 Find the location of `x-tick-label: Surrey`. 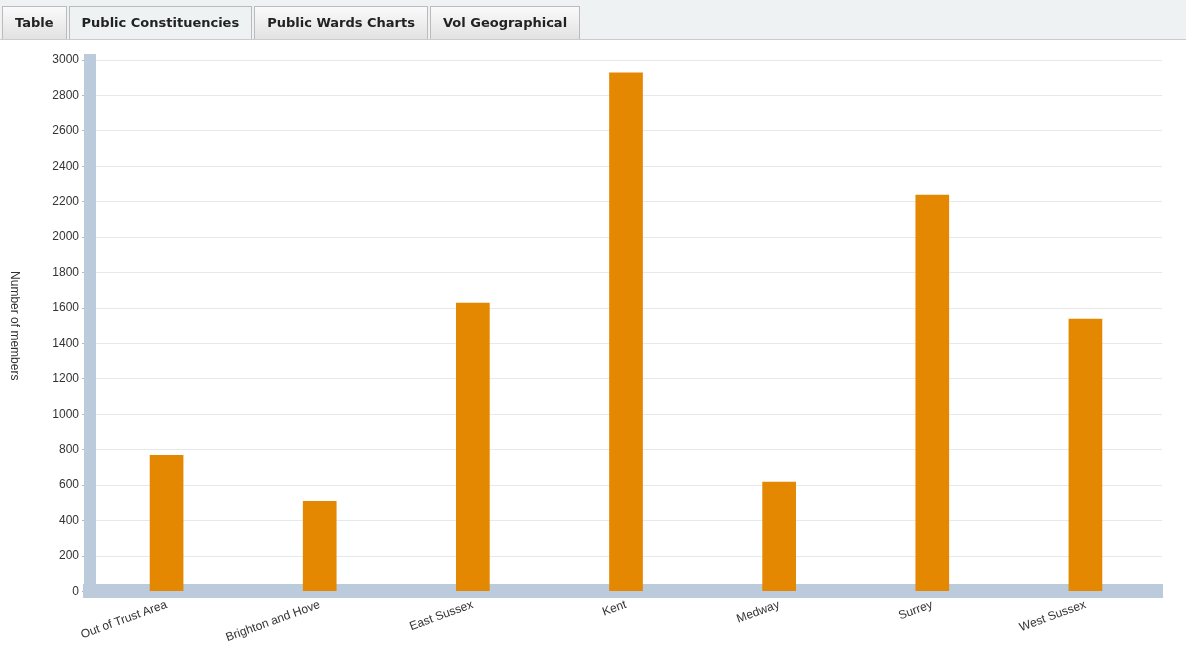

x-tick-label: Surrey is located at coordinates (915, 610).